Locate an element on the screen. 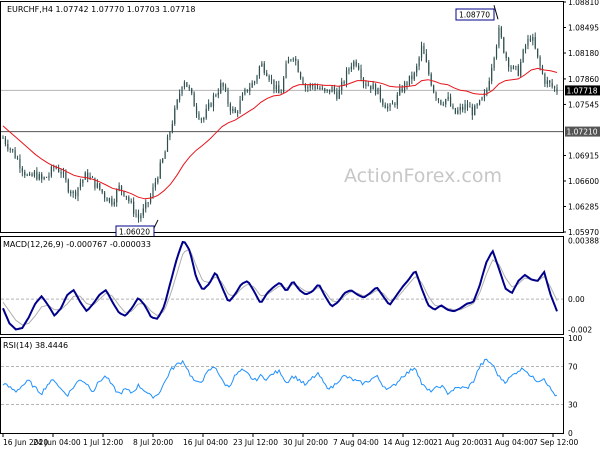 The width and height of the screenshot is (600, 450). support-label-box is located at coordinates (582, 131).